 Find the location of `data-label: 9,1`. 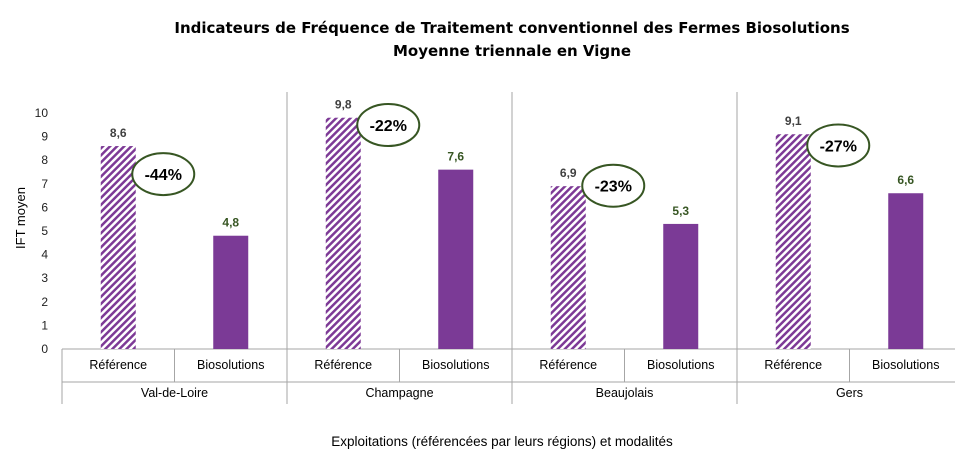

data-label: 9,1 is located at coordinates (793, 121).